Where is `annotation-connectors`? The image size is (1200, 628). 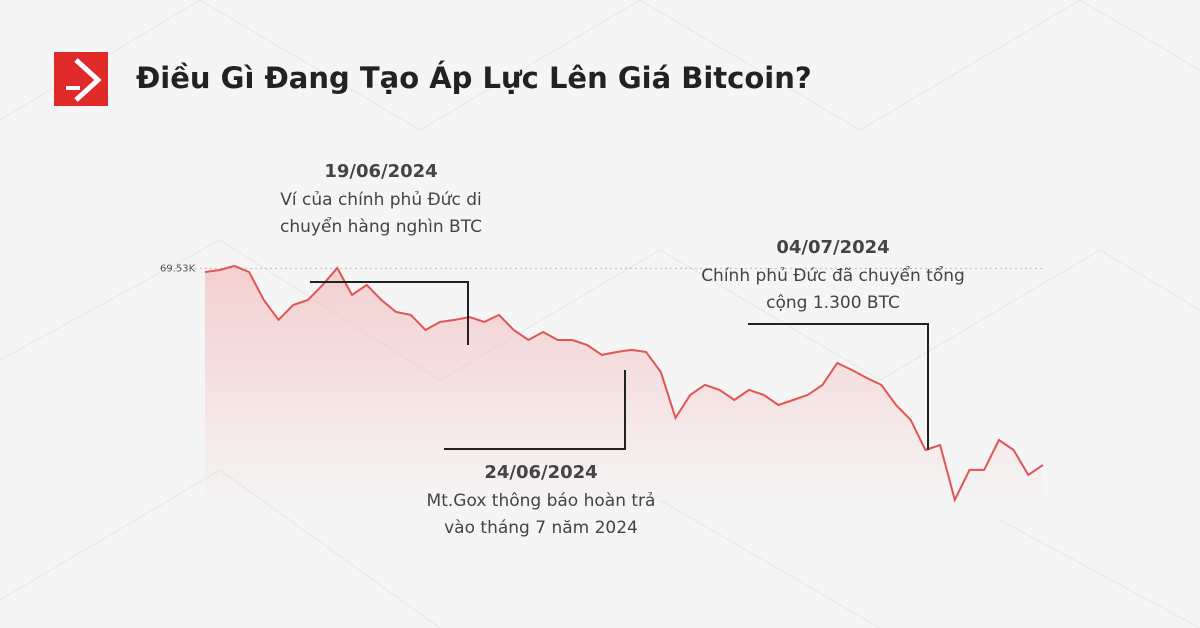
annotation-connectors is located at coordinates (619, 365).